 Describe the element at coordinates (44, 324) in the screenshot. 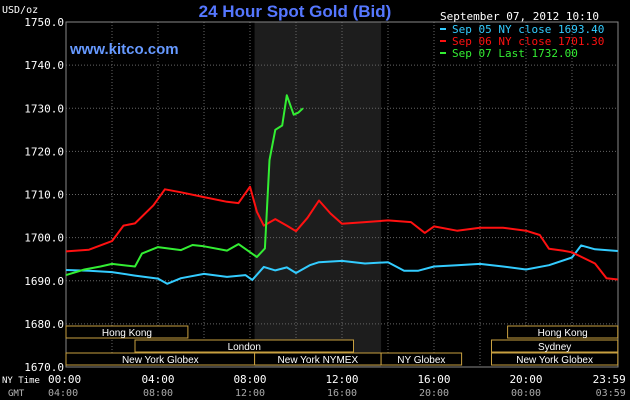

I see `y-tick-label: 1680.0` at that location.